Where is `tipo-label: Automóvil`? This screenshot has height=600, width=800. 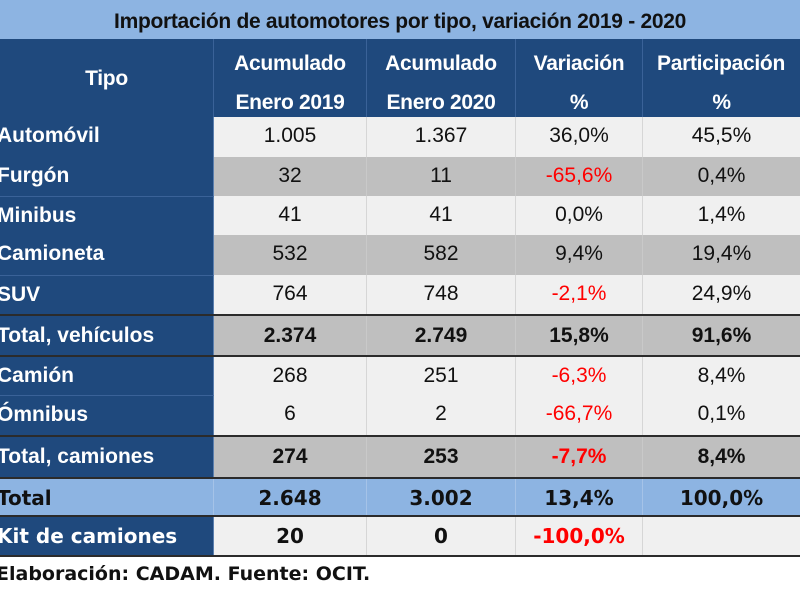 tipo-label: Automóvil is located at coordinates (50, 135).